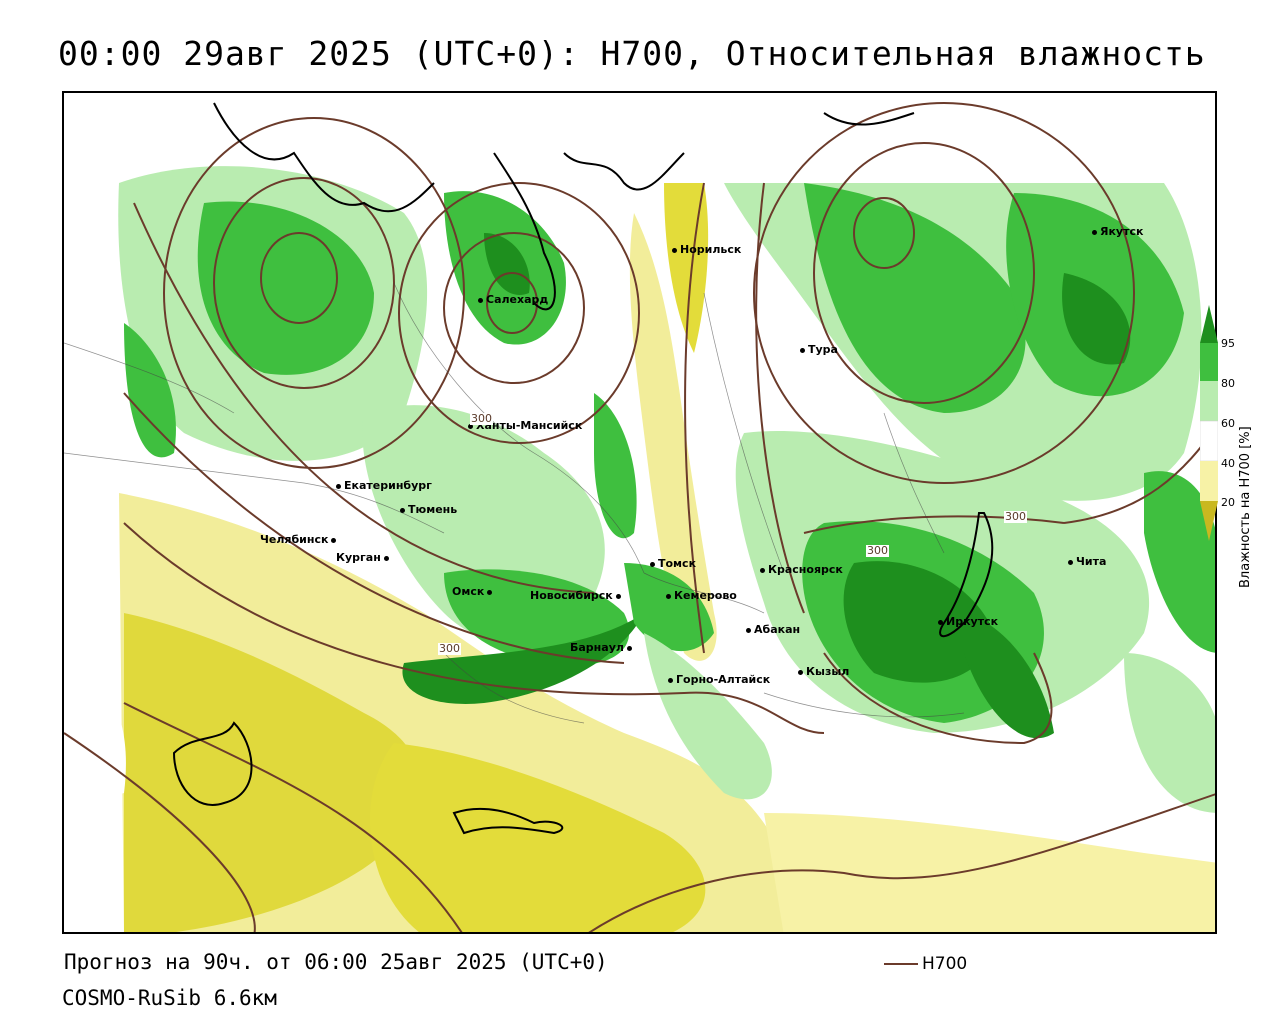 The width and height of the screenshot is (1280, 1024). I want to click on colorbar-tick: 20, so click(1228, 502).